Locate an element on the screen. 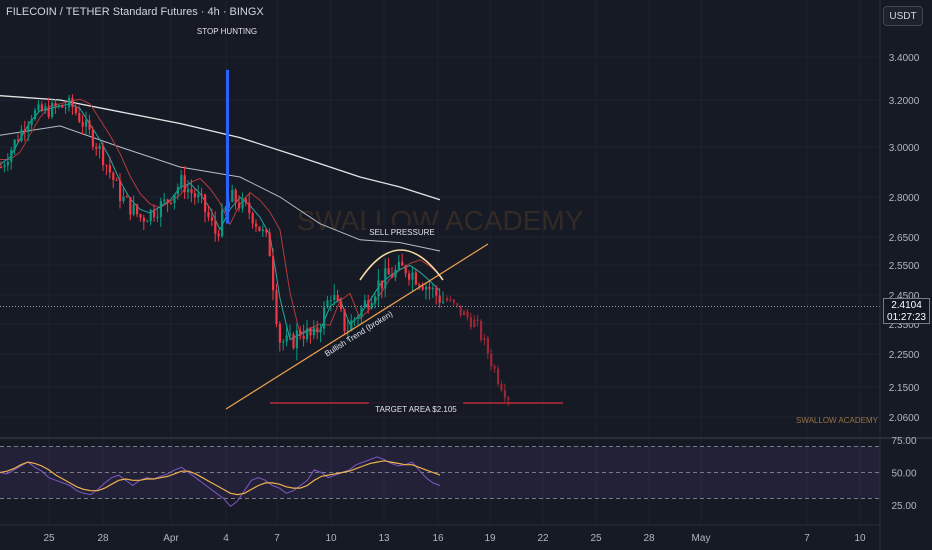  time-tick-label: 25 is located at coordinates (49, 538).